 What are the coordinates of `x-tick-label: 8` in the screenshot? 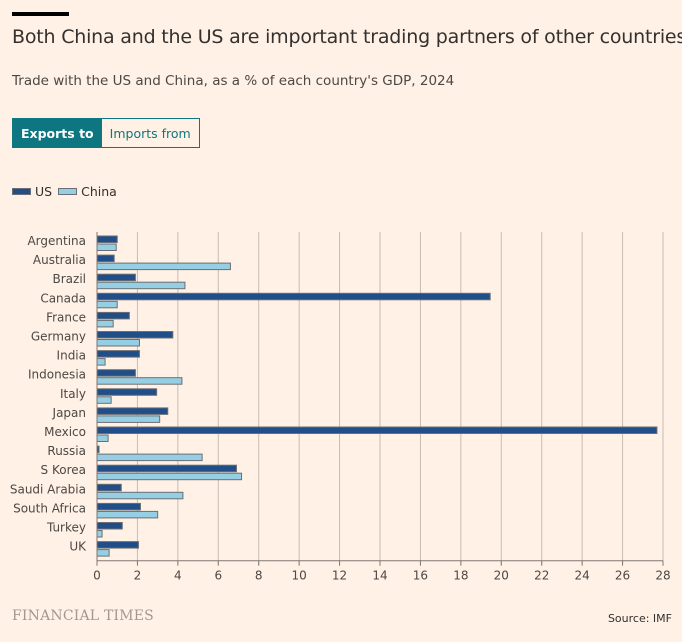 It's located at (259, 576).